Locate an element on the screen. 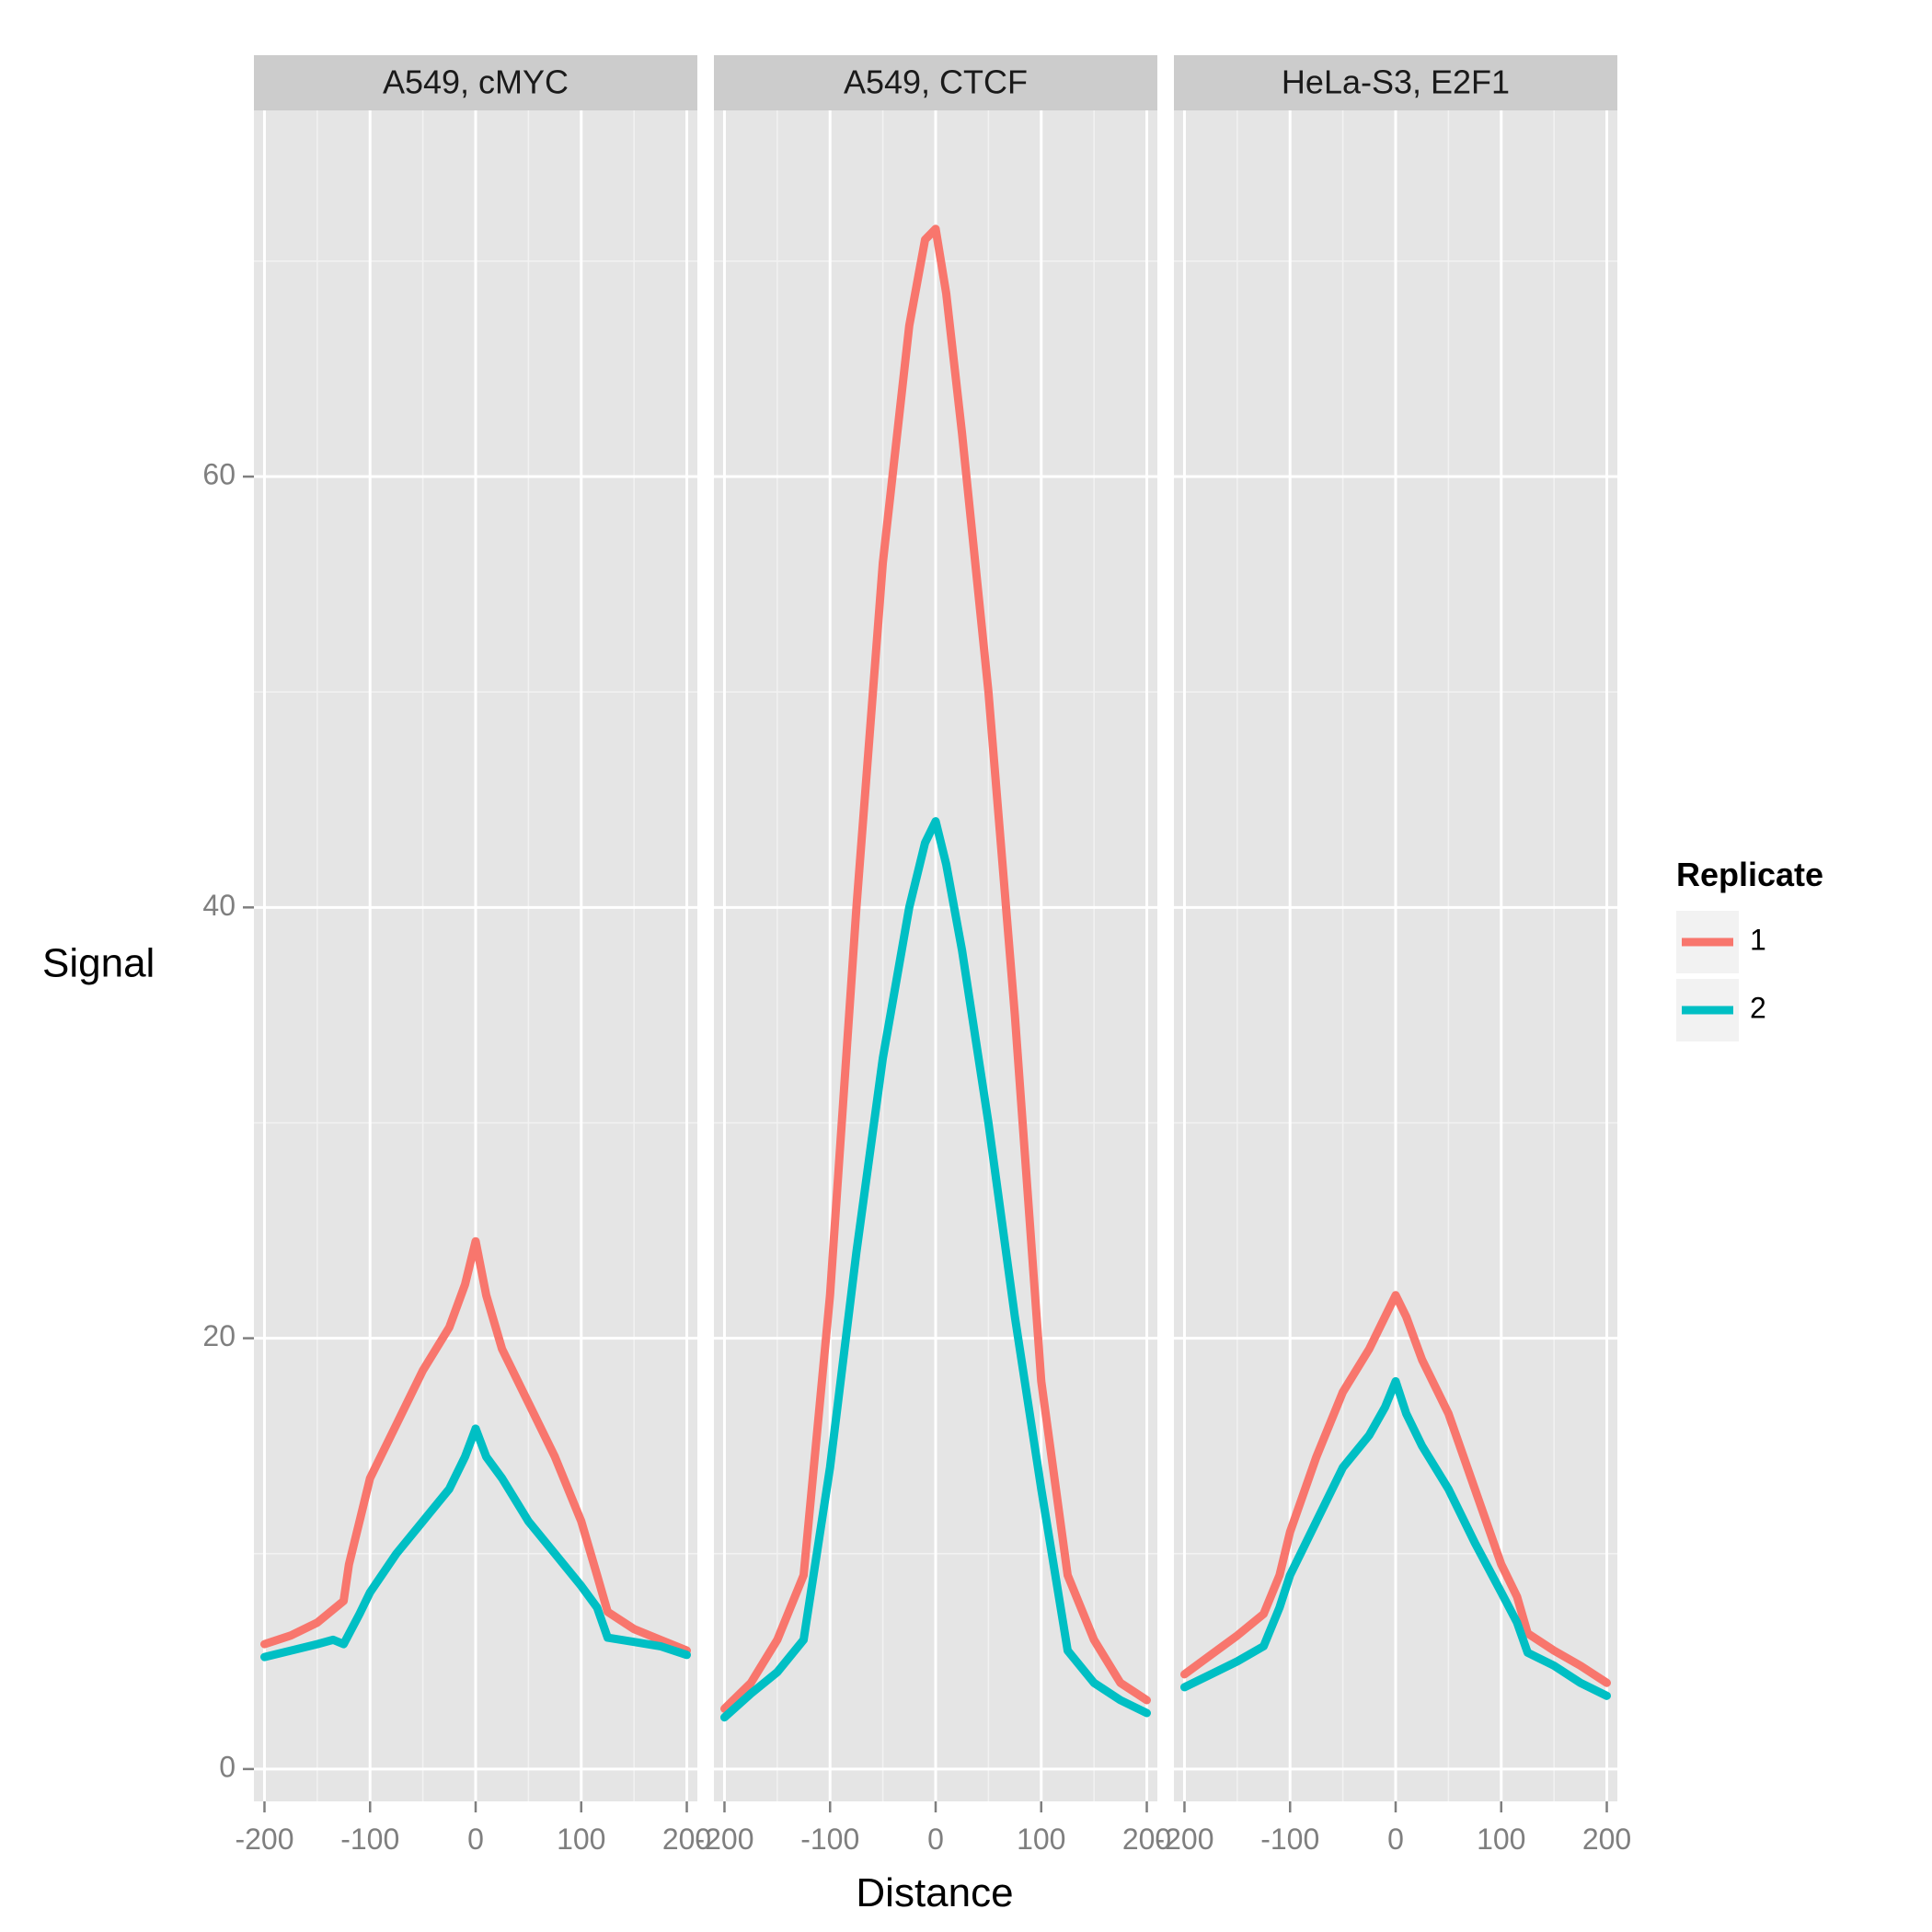 Image resolution: width=1932 pixels, height=1932 pixels. x-axis-title: Distance is located at coordinates (934, 1892).